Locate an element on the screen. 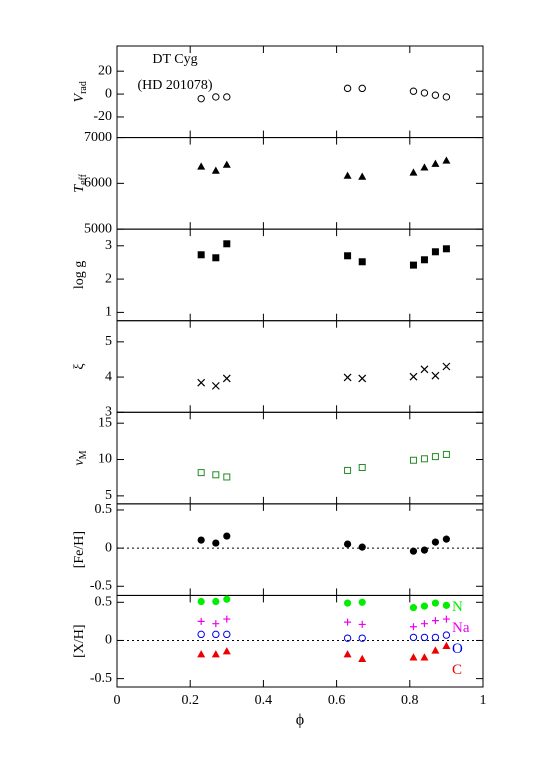  y-tick-label: 15 is located at coordinates (105, 422).